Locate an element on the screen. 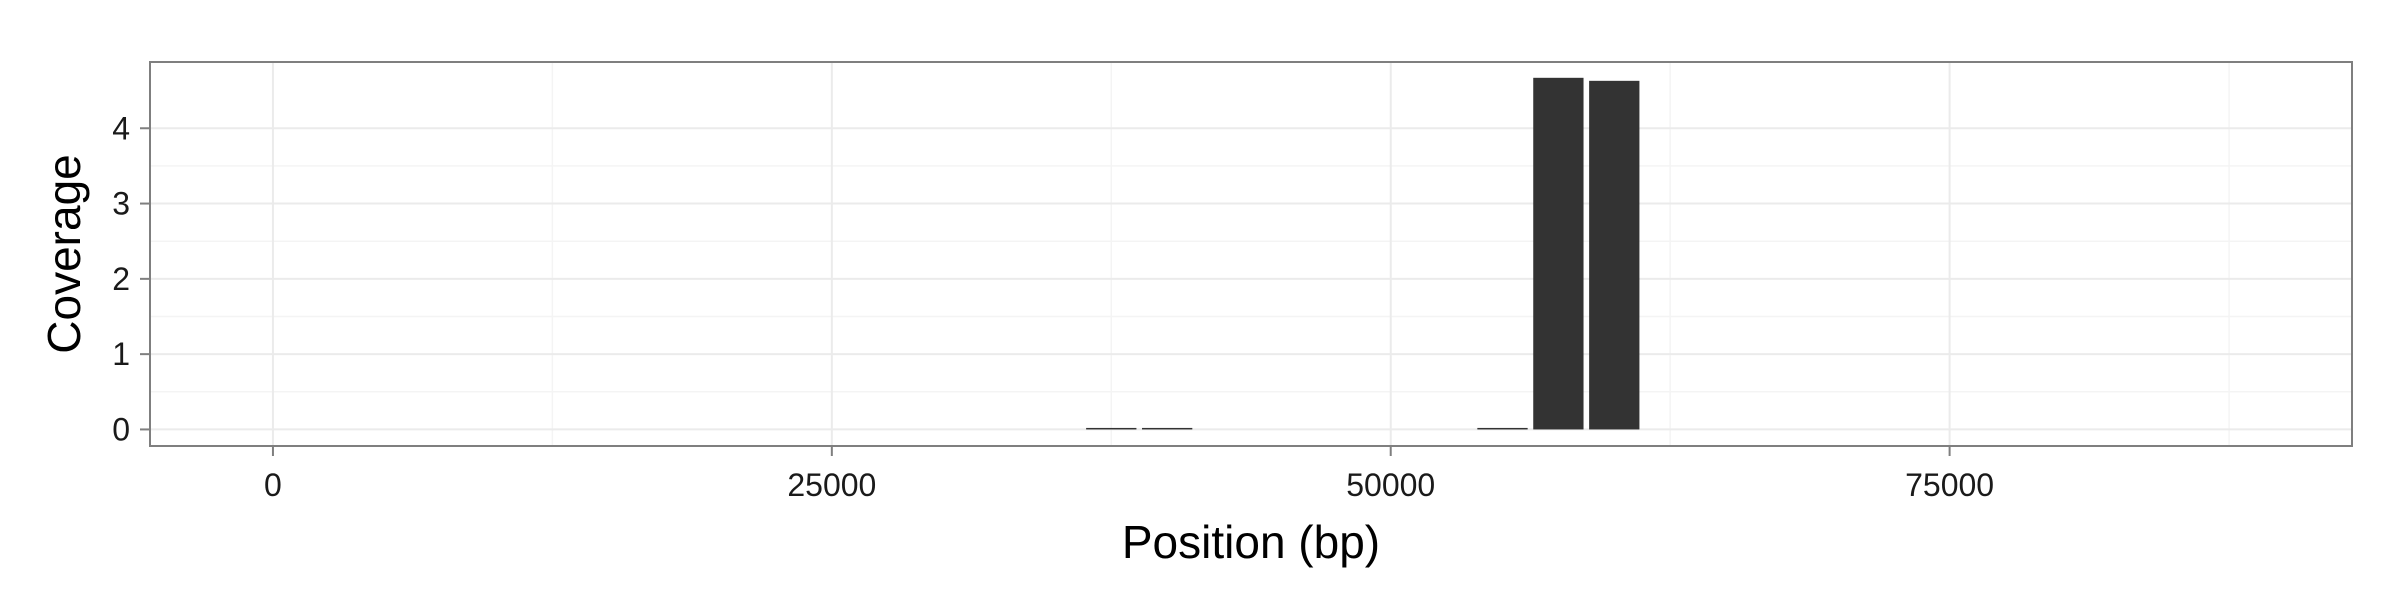  x-tick-label: 25000 is located at coordinates (831, 485).